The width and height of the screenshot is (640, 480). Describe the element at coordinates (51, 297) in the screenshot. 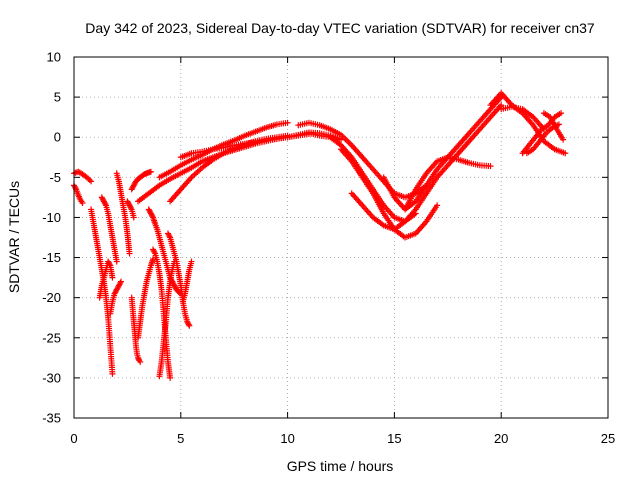

I see `y-tick-label: -20` at that location.